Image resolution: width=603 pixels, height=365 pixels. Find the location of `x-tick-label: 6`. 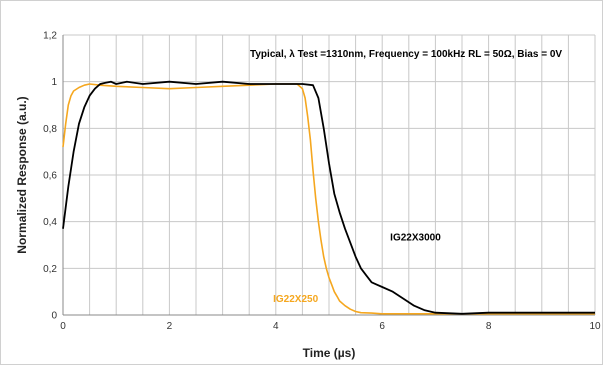

x-tick-label: 6 is located at coordinates (382, 326).